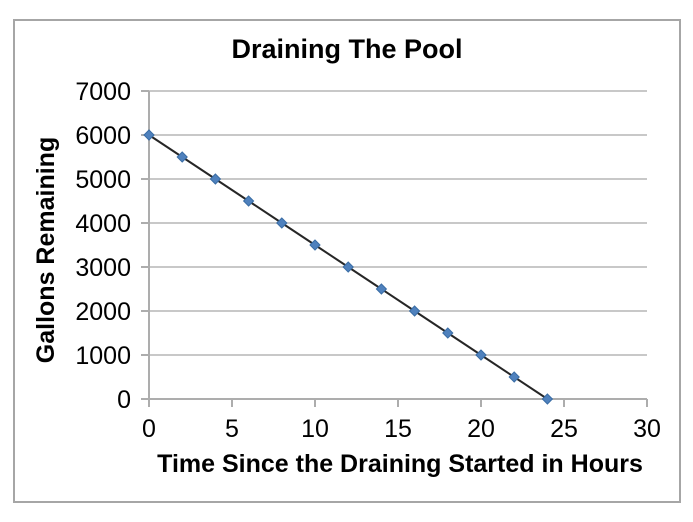  I want to click on y-tick-label: 0, so click(124, 400).